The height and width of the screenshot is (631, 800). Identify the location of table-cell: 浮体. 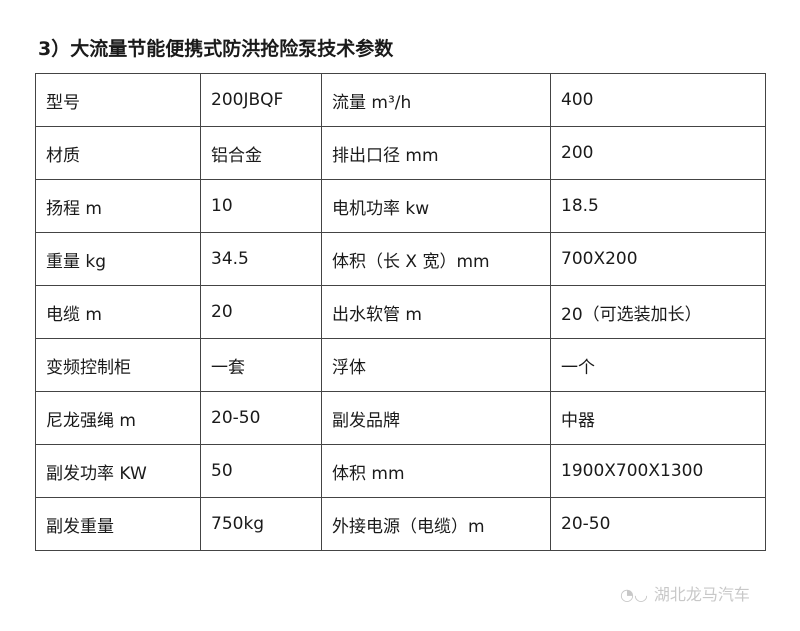
(436, 365).